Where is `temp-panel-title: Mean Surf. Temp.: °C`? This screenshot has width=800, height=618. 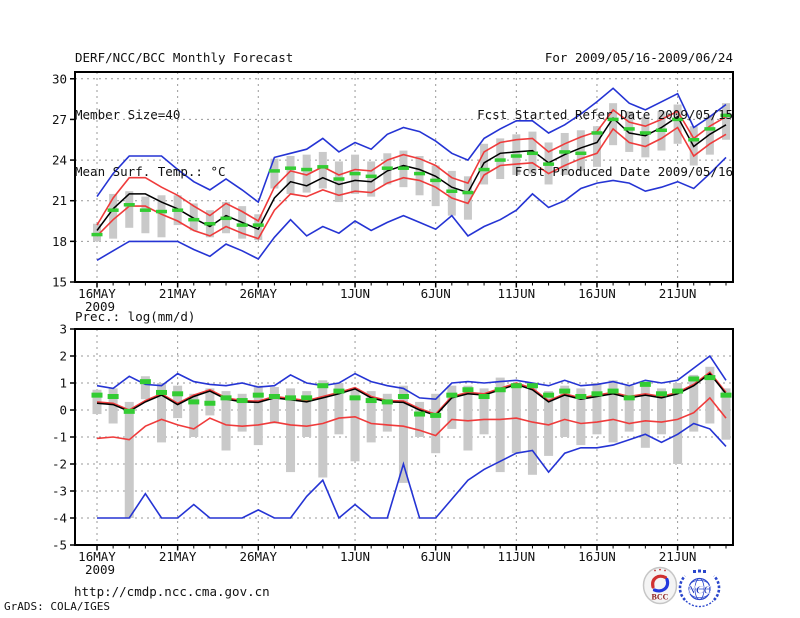 temp-panel-title: Mean Surf. Temp.: °C is located at coordinates (150, 171).